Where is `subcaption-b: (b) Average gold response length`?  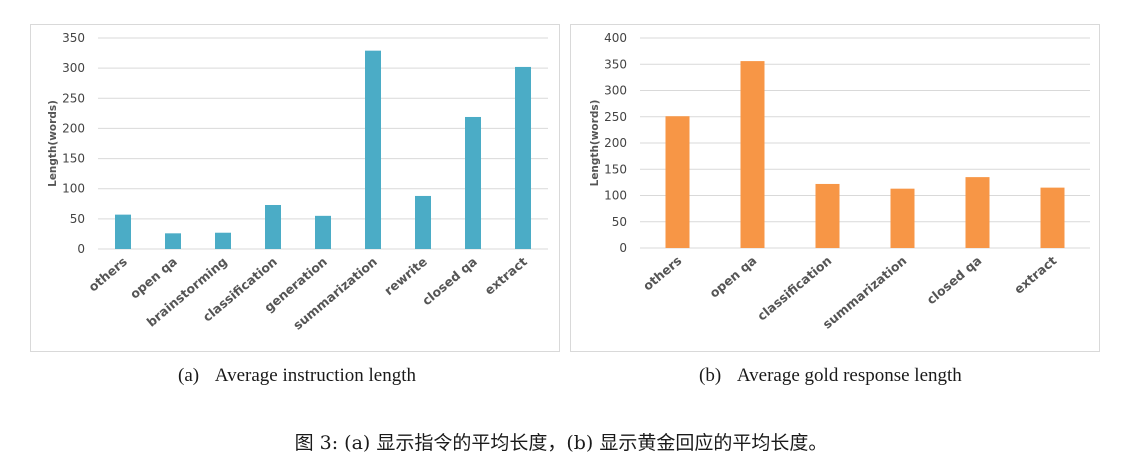 subcaption-b: (b) Average gold response length is located at coordinates (830, 376).